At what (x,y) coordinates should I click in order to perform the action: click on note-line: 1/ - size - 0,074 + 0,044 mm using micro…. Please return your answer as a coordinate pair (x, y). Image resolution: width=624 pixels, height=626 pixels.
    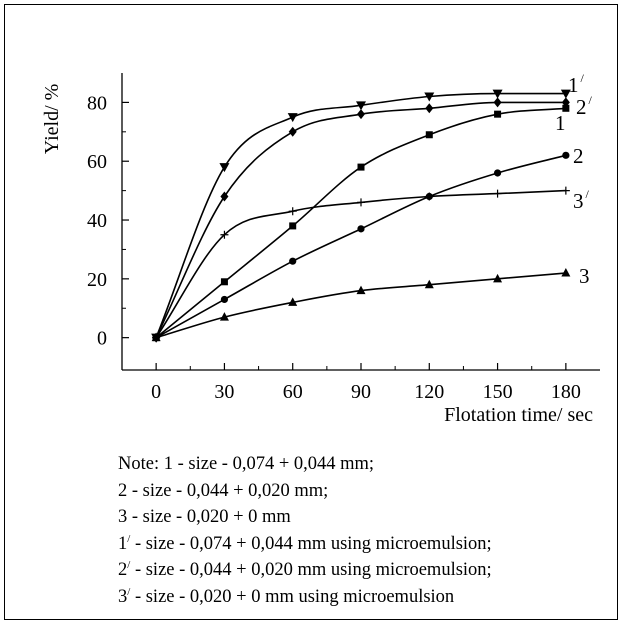
    Looking at the image, I should click on (305, 543).